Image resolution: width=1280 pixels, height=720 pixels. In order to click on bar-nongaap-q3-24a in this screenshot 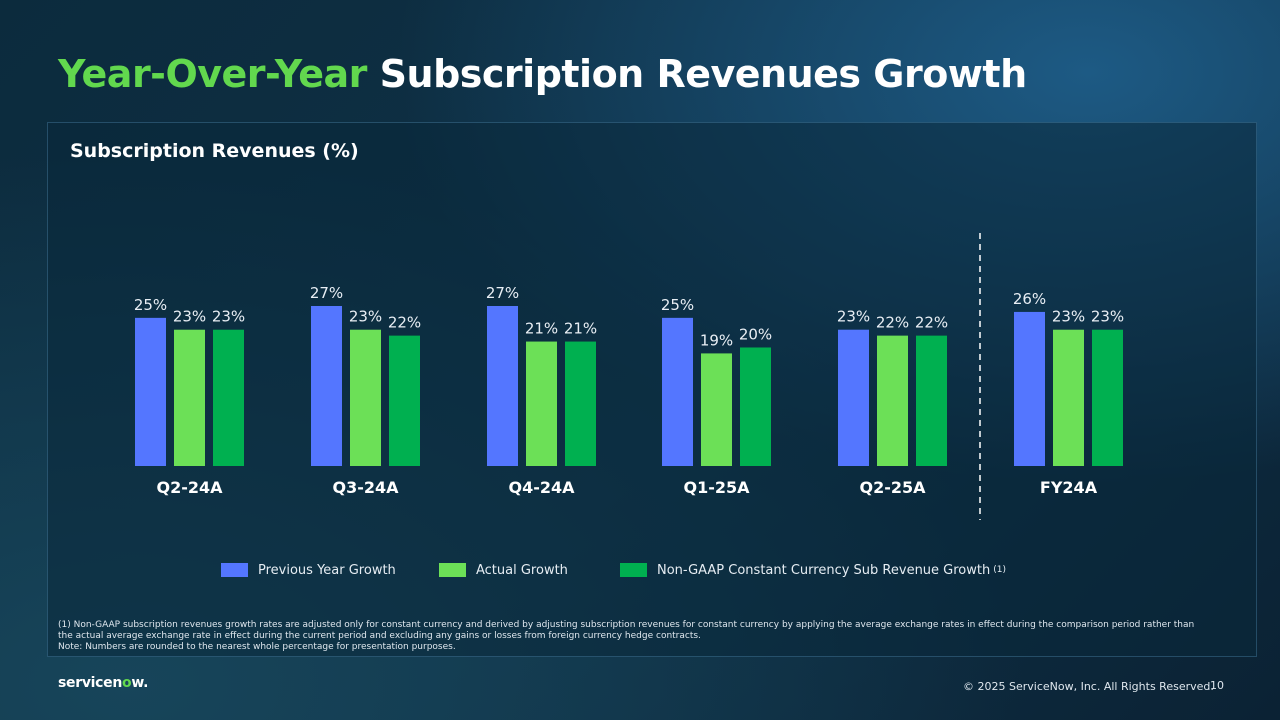, I will do `click(404, 400)`.